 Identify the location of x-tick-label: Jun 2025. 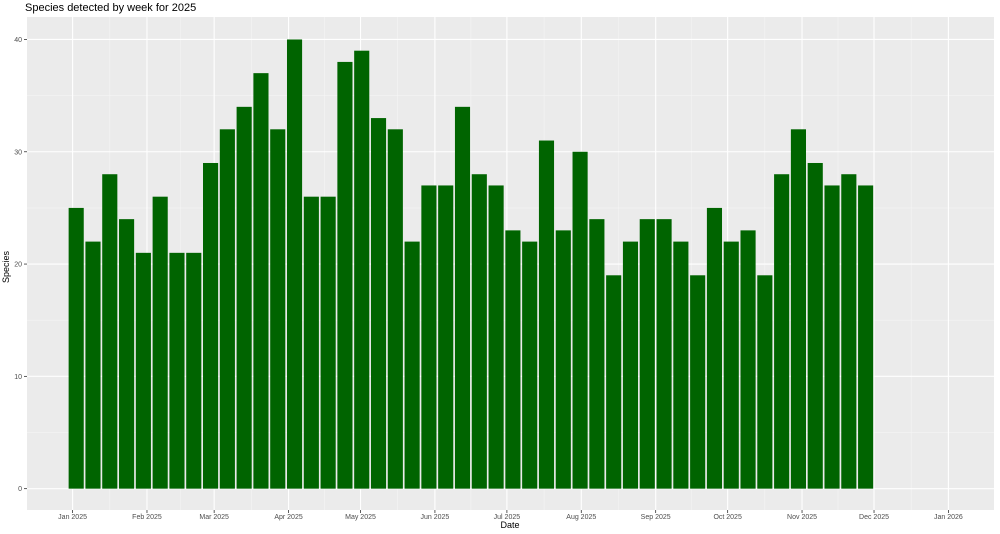
(435, 517).